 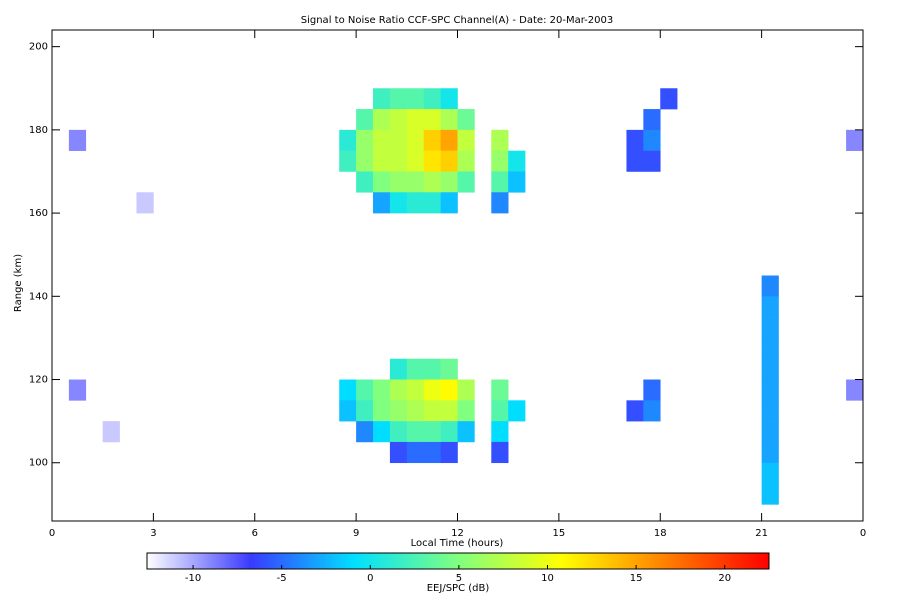 I want to click on y-tick-label: 180, so click(x=38, y=130).